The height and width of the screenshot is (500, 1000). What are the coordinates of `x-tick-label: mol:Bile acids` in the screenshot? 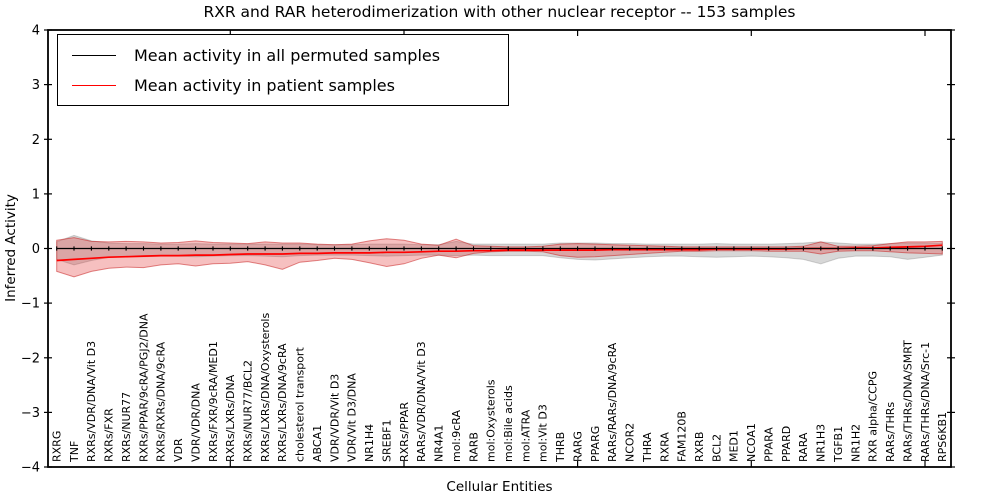 It's located at (508, 423).